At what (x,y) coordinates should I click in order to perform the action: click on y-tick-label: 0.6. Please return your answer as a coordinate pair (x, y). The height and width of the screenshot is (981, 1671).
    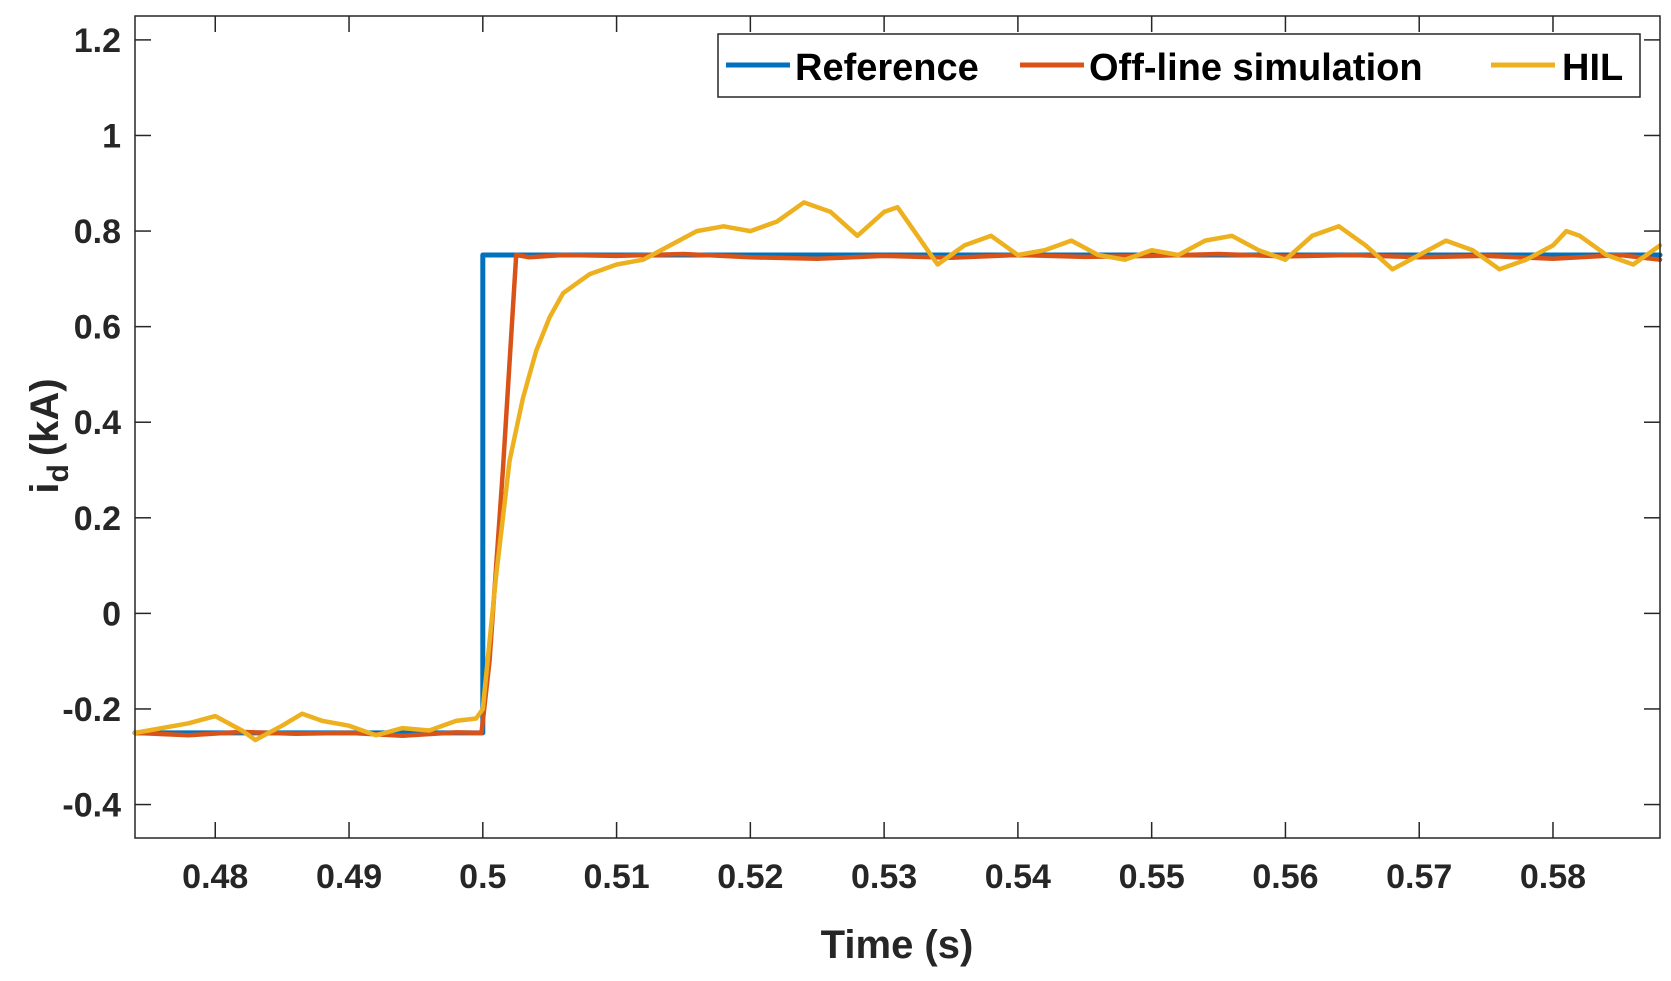
    Looking at the image, I should click on (97, 328).